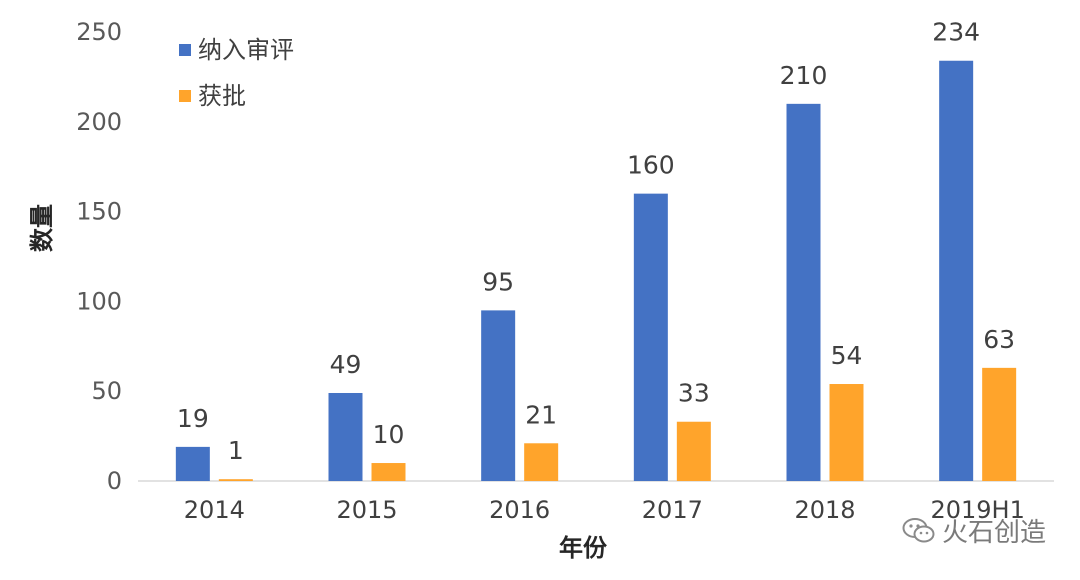  I want to click on y-tick-label: 200, so click(99, 122).